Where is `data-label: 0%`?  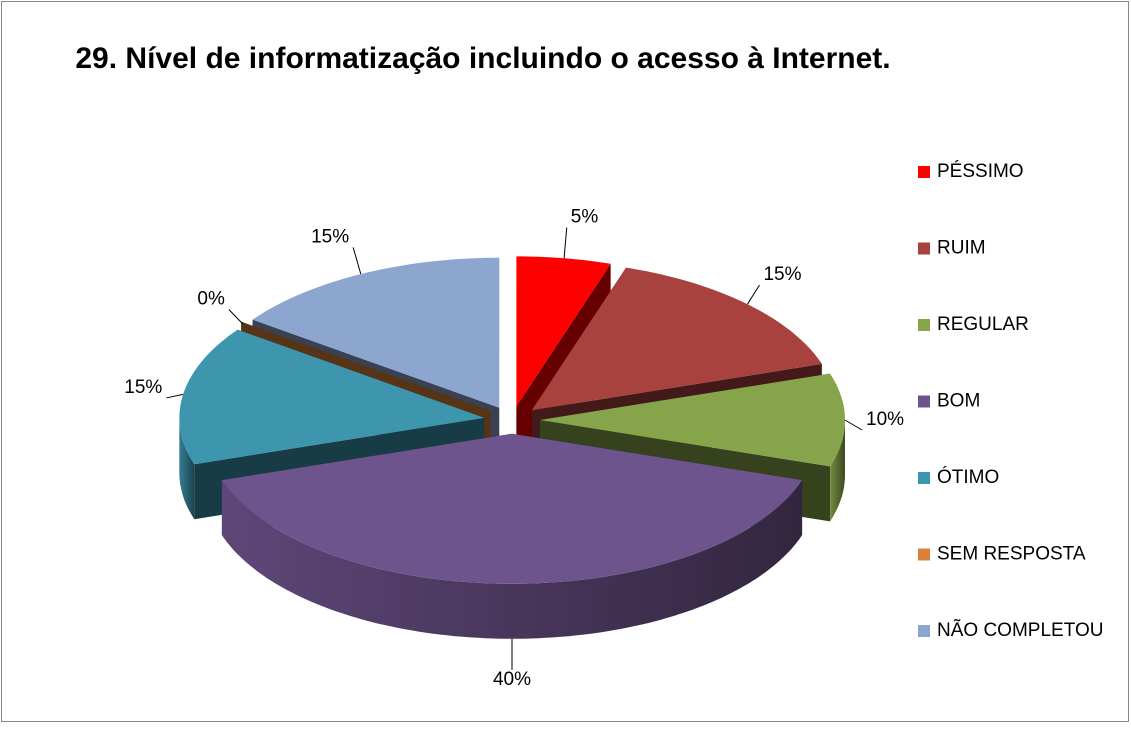 data-label: 0% is located at coordinates (211, 299).